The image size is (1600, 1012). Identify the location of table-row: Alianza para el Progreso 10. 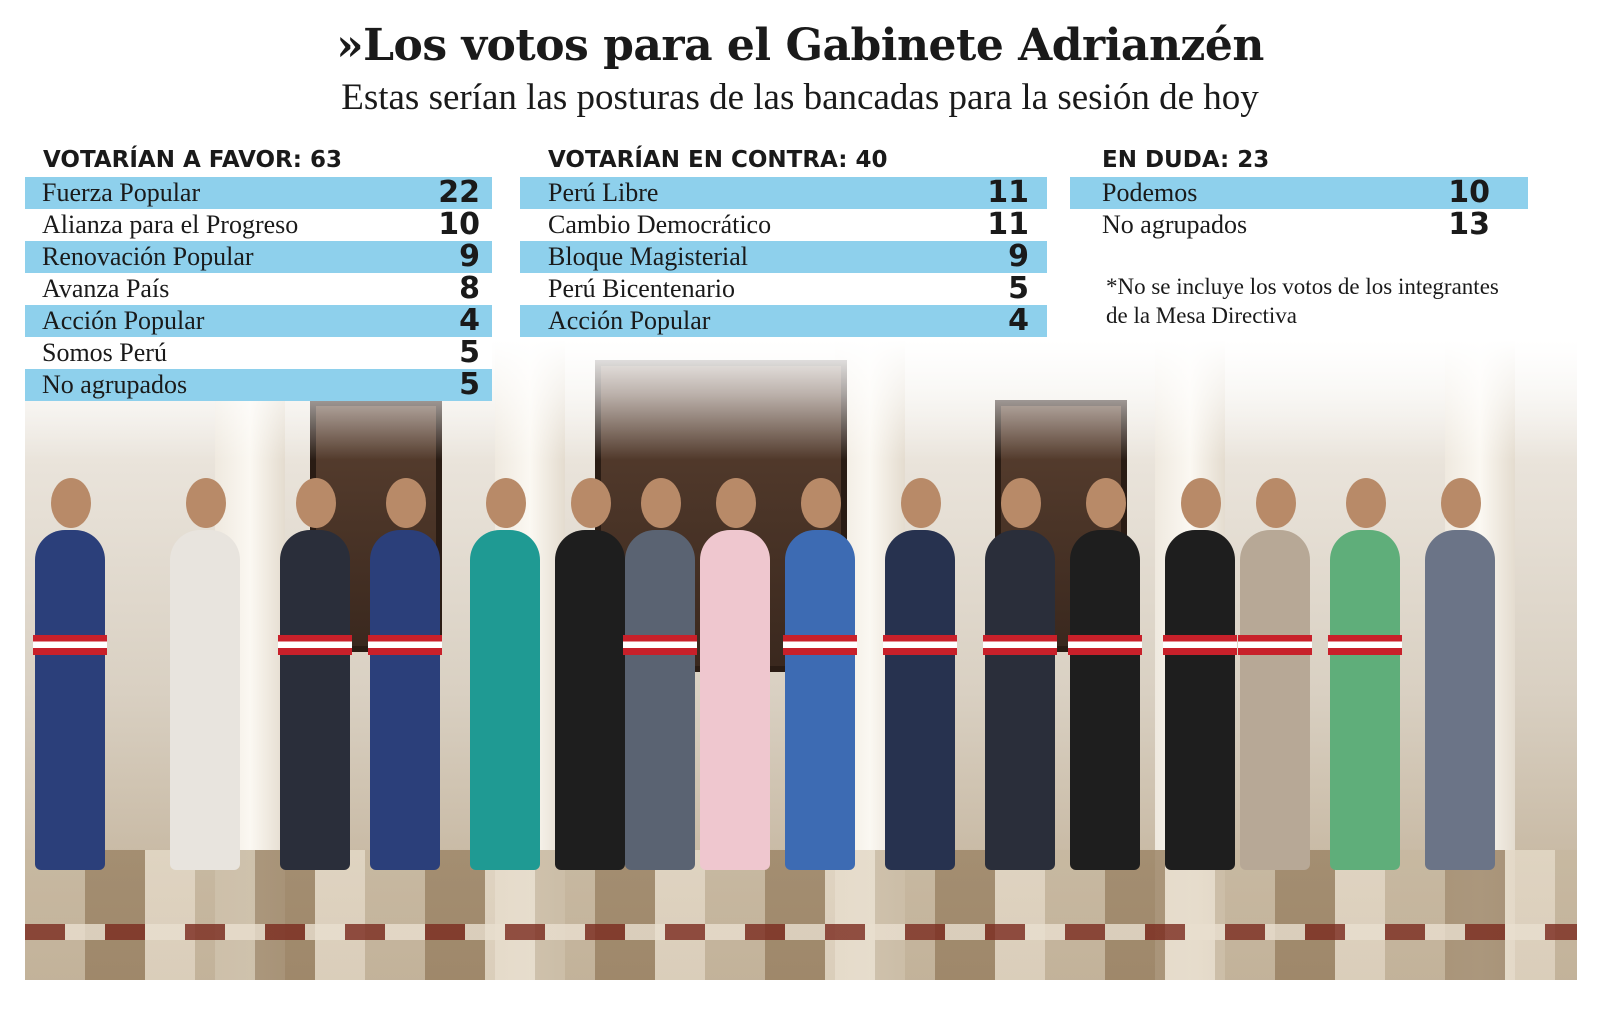
(258, 225).